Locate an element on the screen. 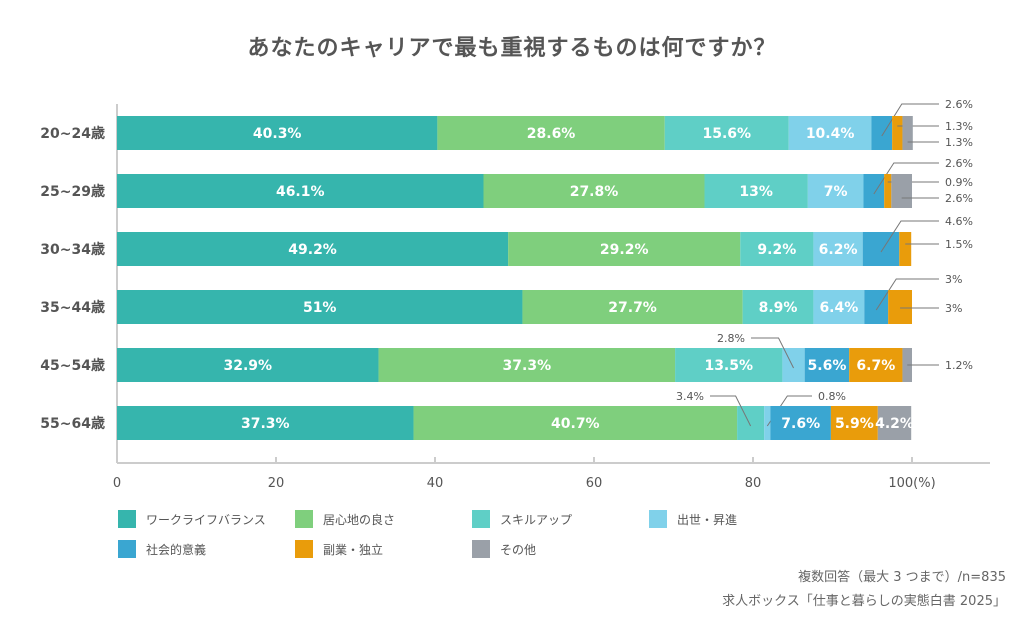  data-label: 40.7% is located at coordinates (575, 424).